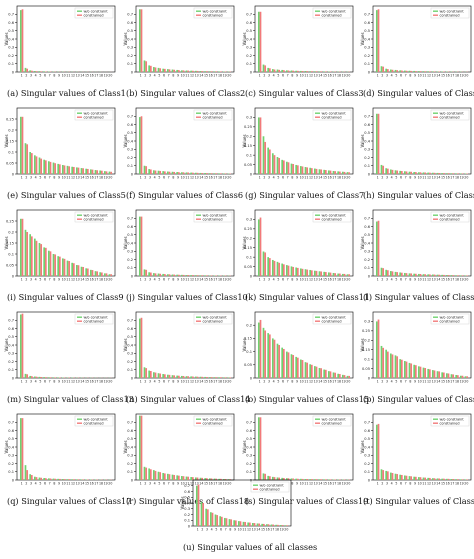  I want to click on x-tick-label: 13, so click(316, 178).